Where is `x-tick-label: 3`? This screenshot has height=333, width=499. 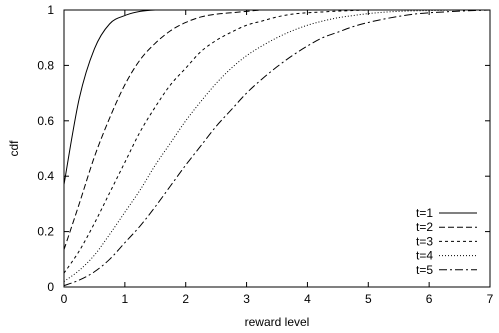 x-tick-label: 3 is located at coordinates (246, 299).